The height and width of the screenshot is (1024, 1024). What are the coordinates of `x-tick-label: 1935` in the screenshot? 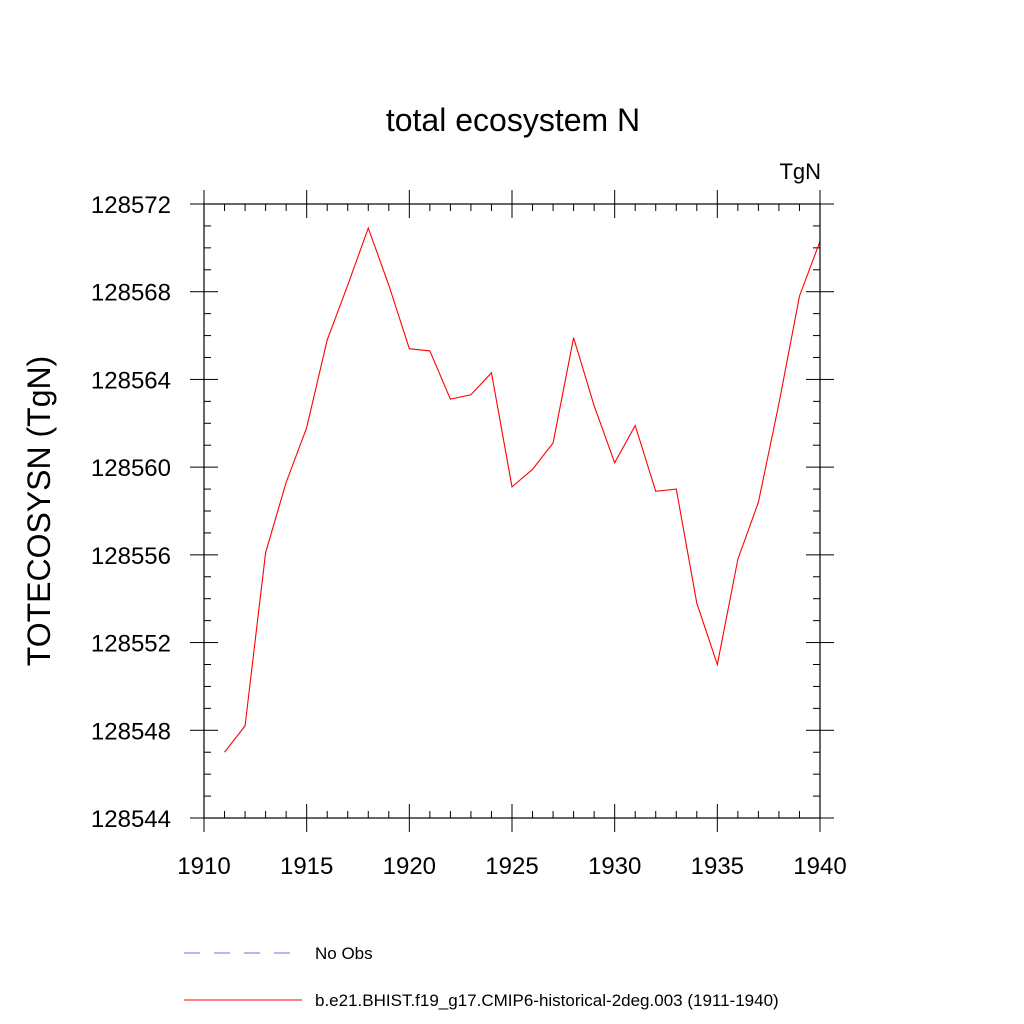 It's located at (717, 866).